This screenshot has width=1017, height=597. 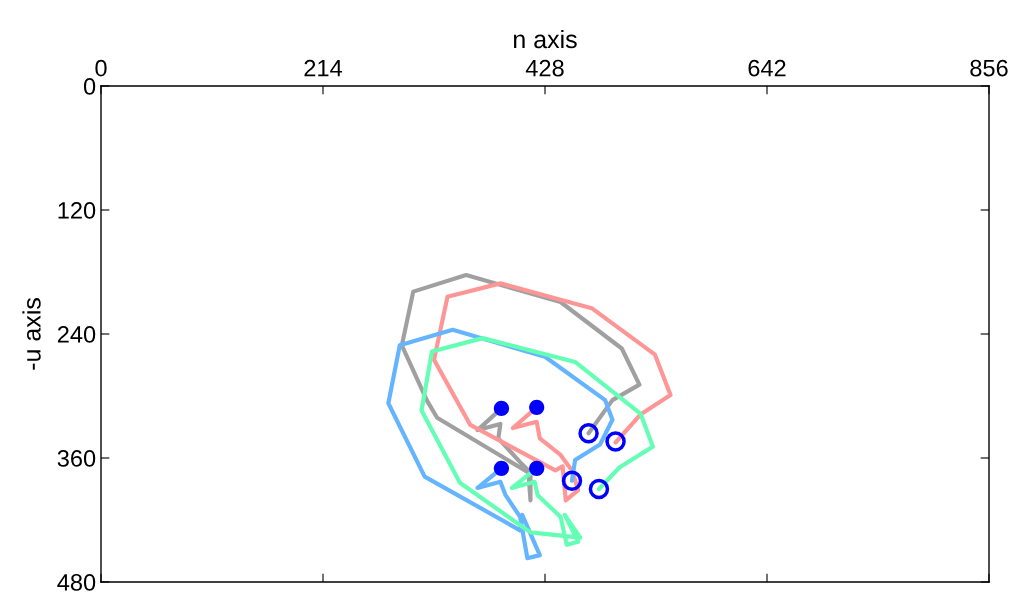 I want to click on x-tick-label: 642, so click(x=767, y=68).